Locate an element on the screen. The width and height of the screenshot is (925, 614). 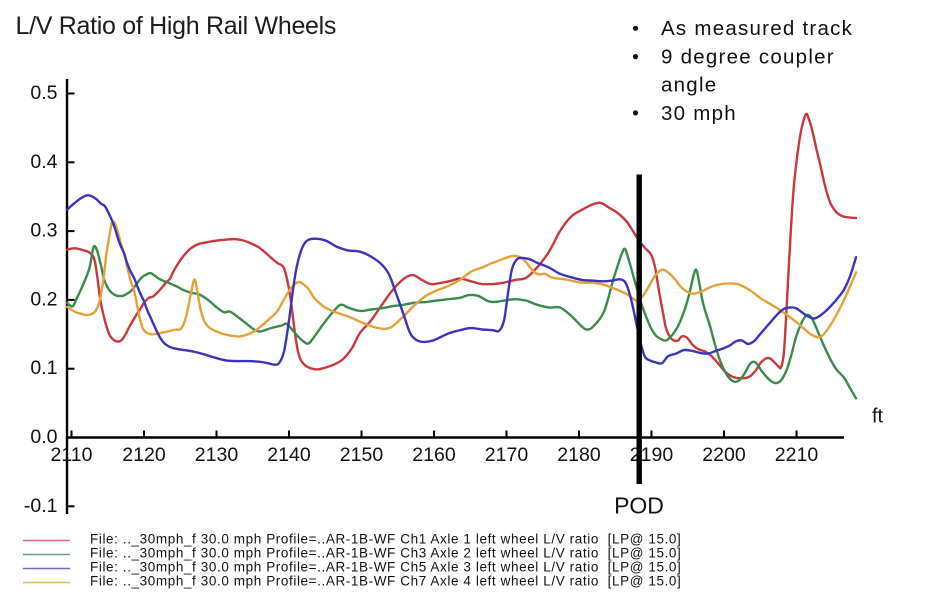
svg-text: -0.1 is located at coordinates (41, 506).